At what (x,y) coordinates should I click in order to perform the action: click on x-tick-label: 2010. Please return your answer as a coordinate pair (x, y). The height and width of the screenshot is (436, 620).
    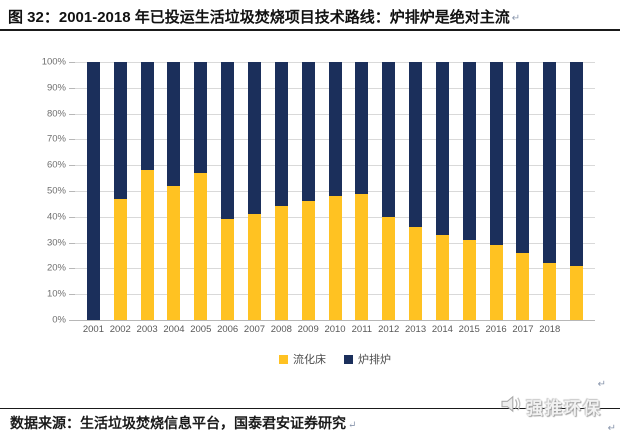
    Looking at the image, I should click on (335, 329).